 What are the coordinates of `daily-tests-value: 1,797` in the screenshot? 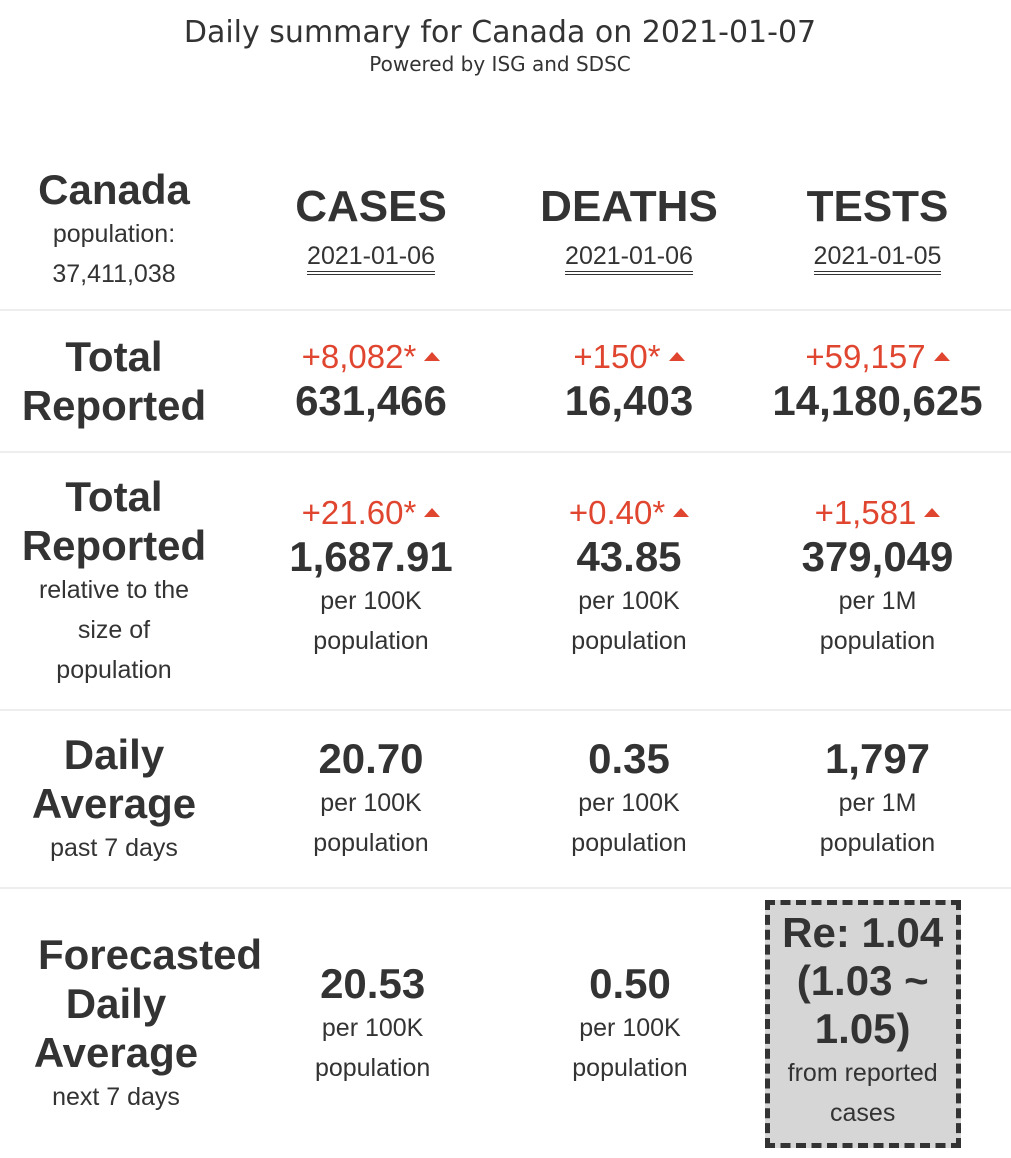 It's located at (877, 758).